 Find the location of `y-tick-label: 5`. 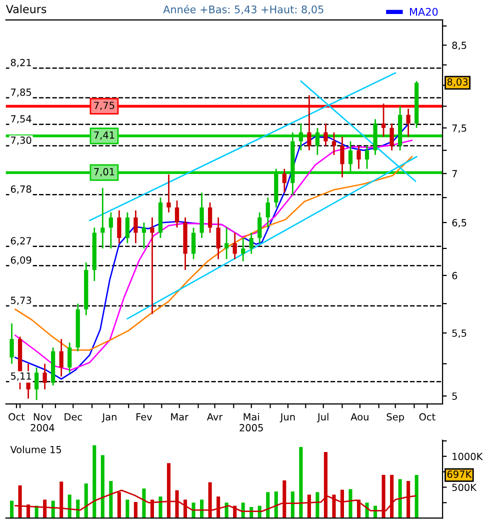

y-tick-label: 5 is located at coordinates (454, 396).